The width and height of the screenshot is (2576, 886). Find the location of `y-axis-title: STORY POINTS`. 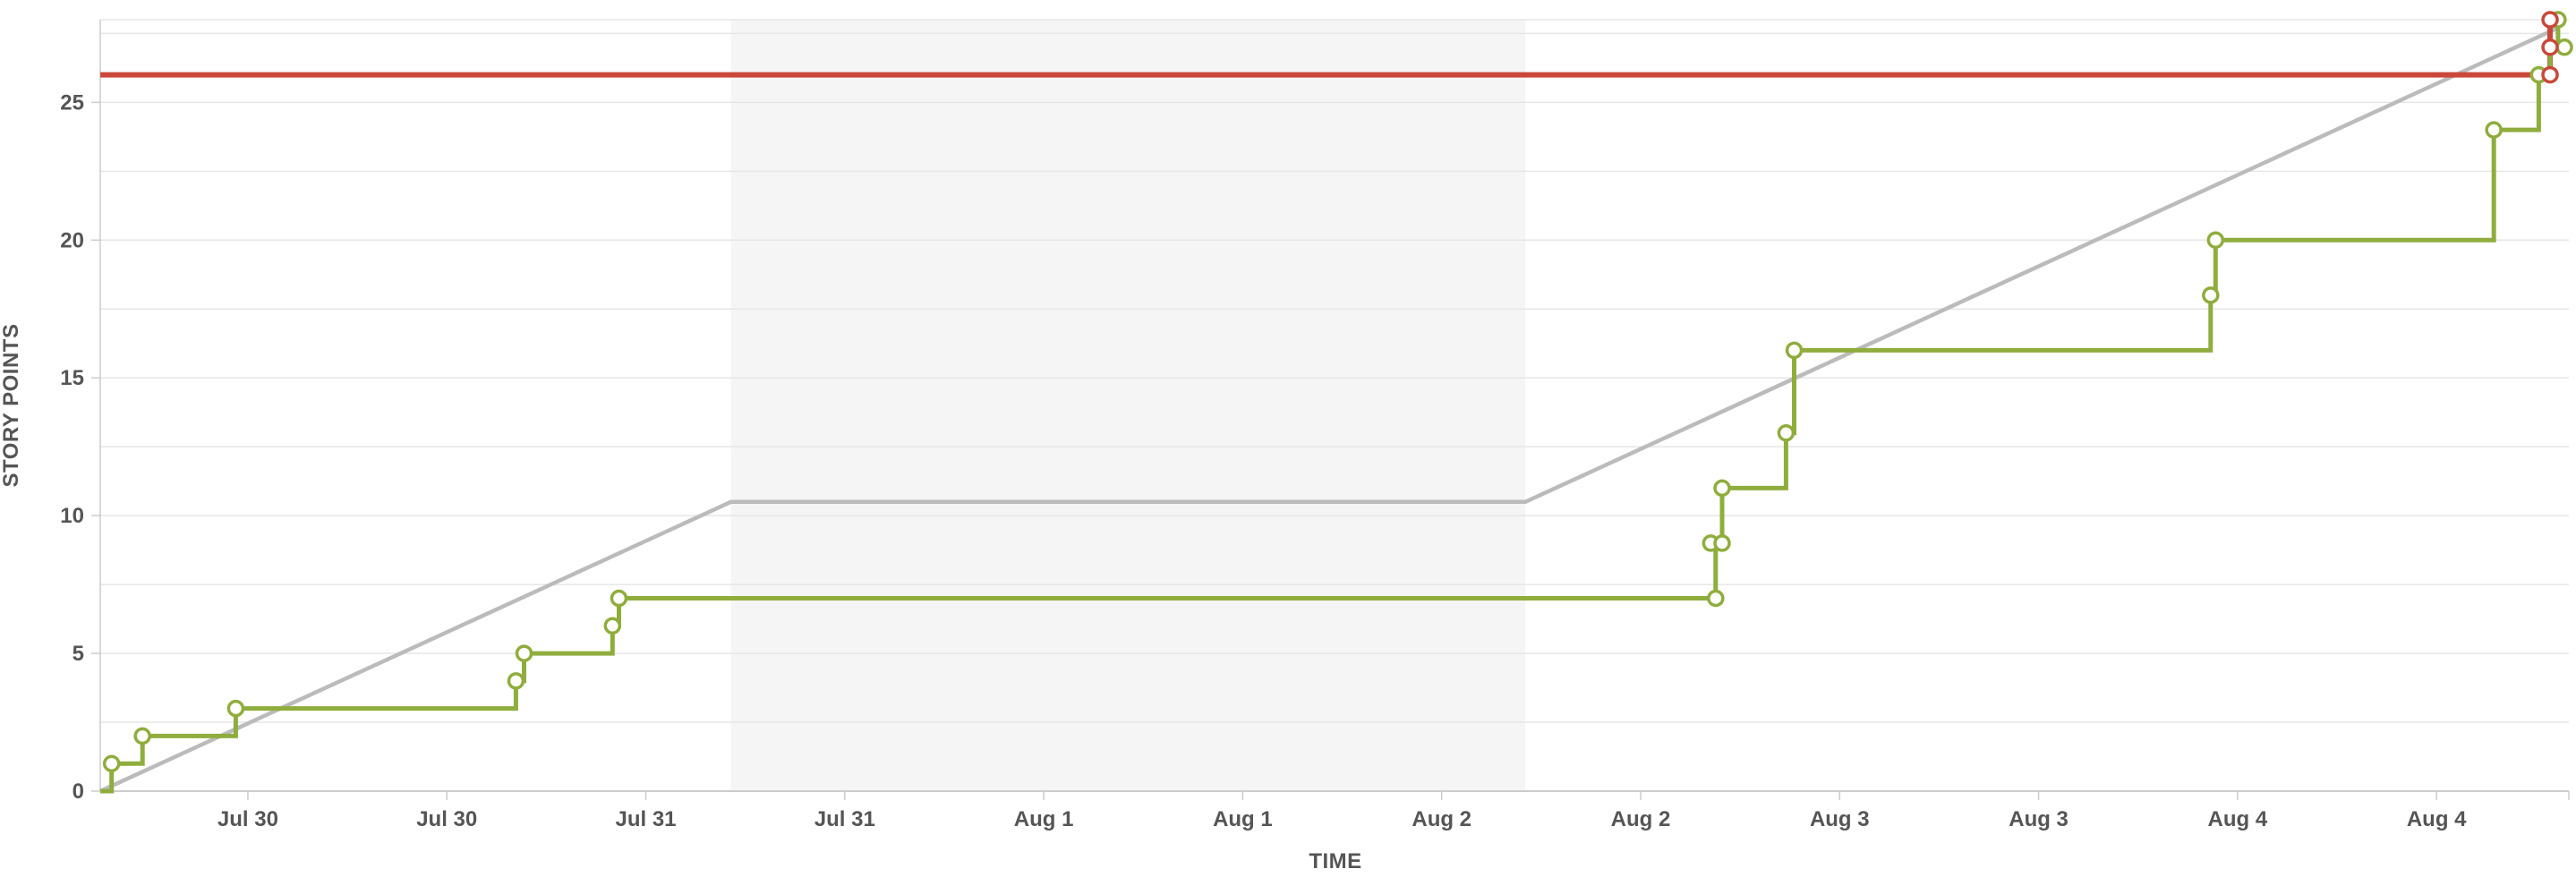

y-axis-title: STORY POINTS is located at coordinates (11, 406).